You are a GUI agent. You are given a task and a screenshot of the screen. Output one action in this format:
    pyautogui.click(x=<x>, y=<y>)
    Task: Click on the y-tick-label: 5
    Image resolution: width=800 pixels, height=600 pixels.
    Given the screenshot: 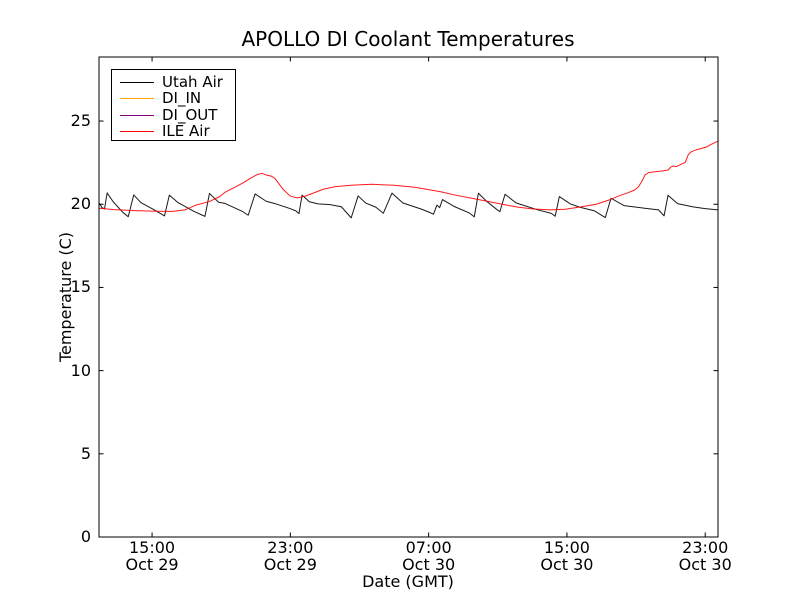 What is the action you would take?
    pyautogui.click(x=85, y=453)
    